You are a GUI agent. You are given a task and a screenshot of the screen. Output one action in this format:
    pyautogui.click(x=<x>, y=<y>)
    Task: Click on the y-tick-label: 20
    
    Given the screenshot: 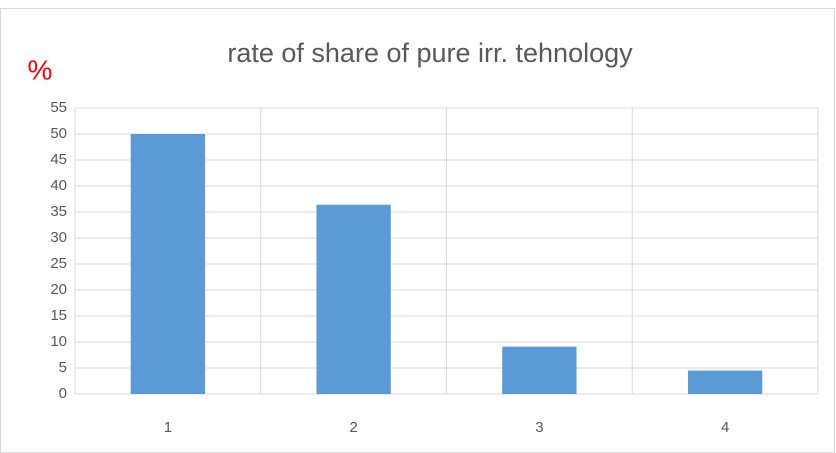 What is the action you would take?
    pyautogui.click(x=58, y=289)
    